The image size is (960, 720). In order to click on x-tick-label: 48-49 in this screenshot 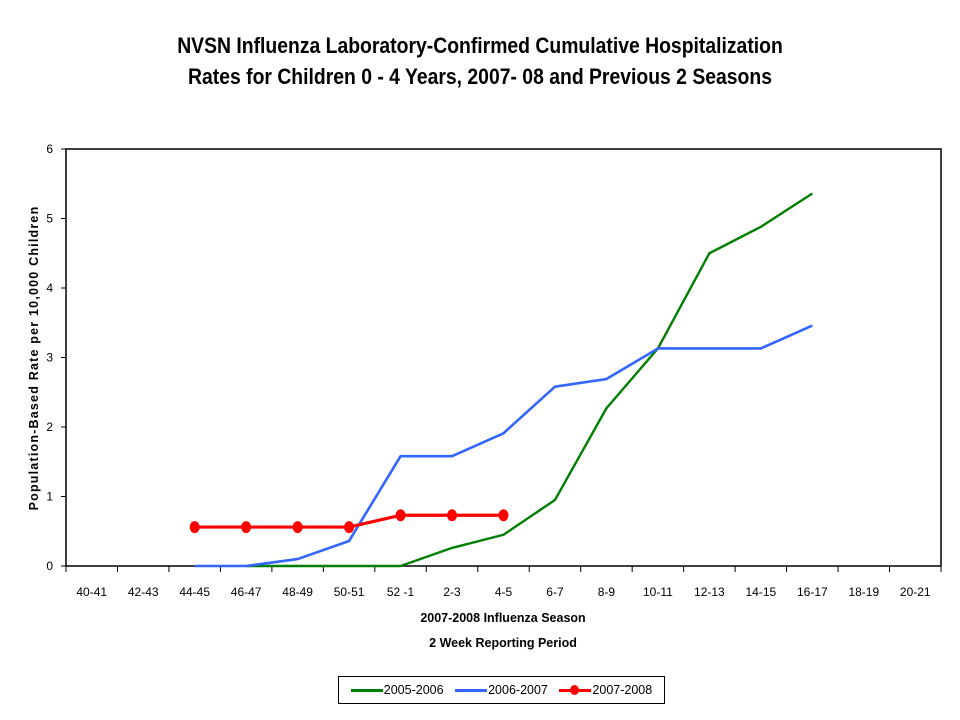, I will do `click(297, 592)`.